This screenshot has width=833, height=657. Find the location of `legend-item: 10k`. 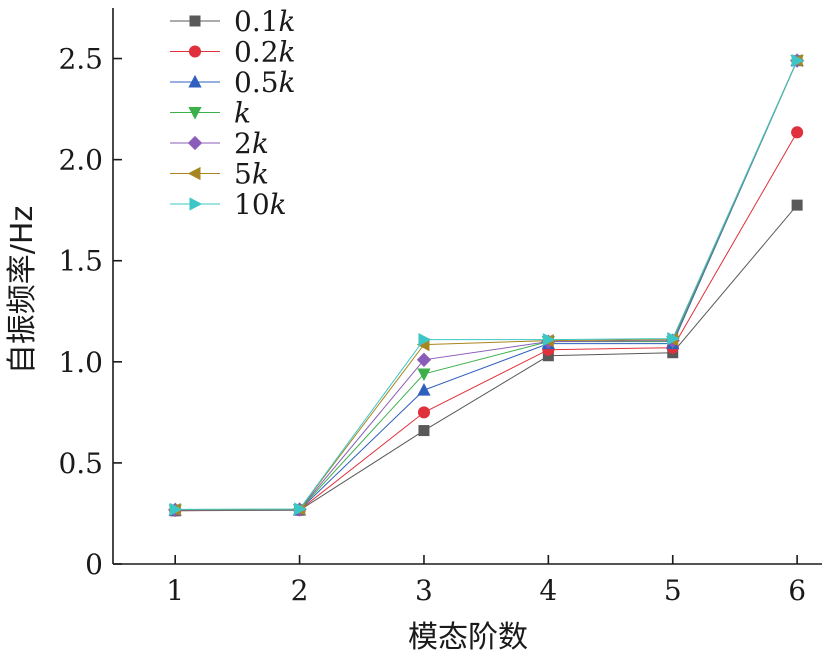

legend-item: 10k is located at coordinates (228, 204).